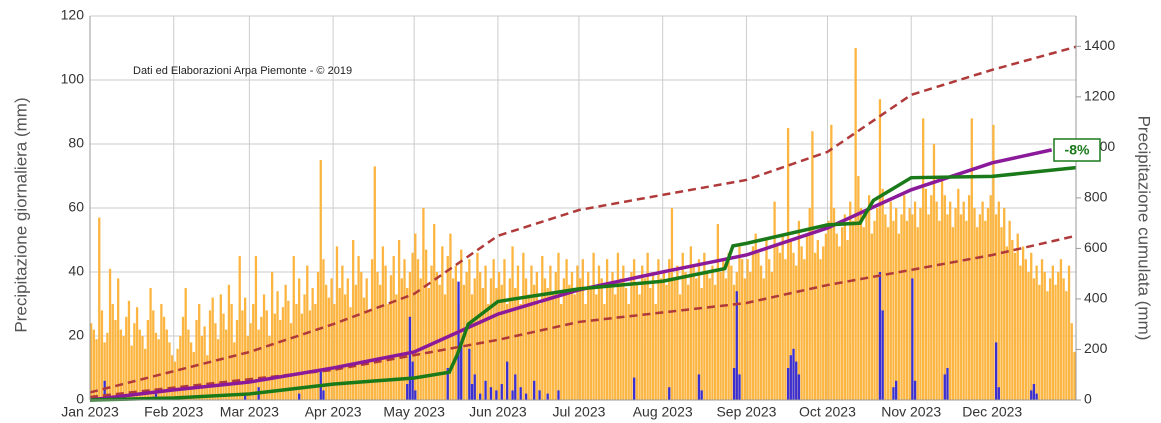 Image resolution: width=1161 pixels, height=423 pixels. I want to click on y-tick-label: 0, so click(80, 399).